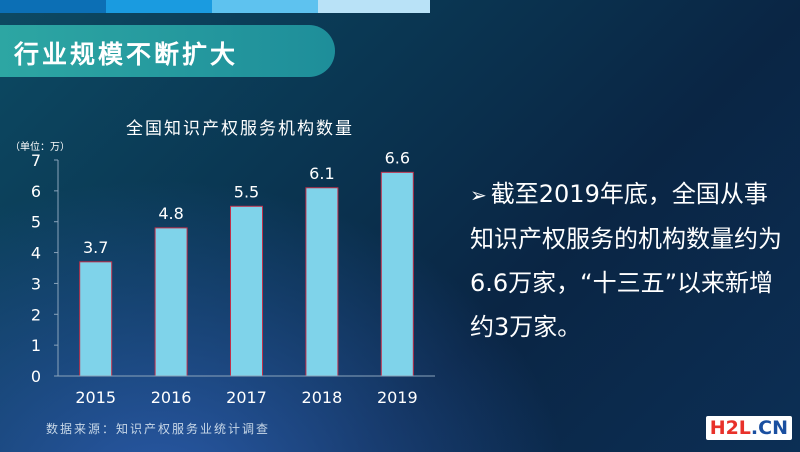  What do you see at coordinates (171, 302) in the screenshot?
I see `bar-2016` at bounding box center [171, 302].